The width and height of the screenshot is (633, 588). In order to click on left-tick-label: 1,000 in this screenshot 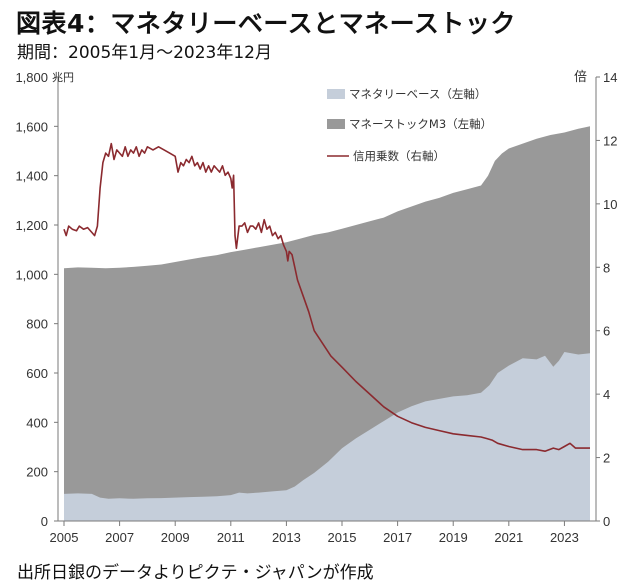, I will do `click(31, 274)`.